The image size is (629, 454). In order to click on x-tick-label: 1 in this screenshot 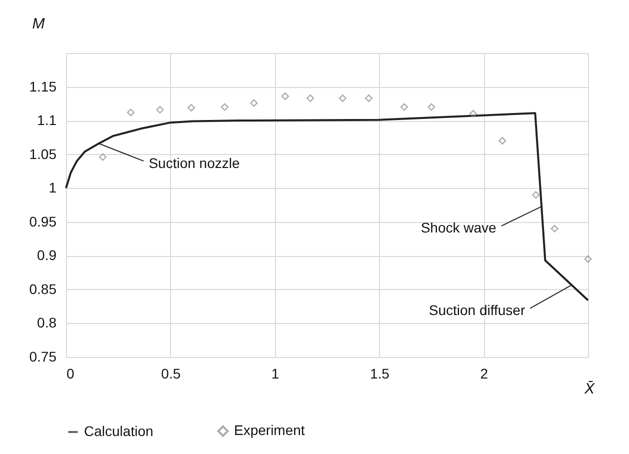, I will do `click(275, 374)`.